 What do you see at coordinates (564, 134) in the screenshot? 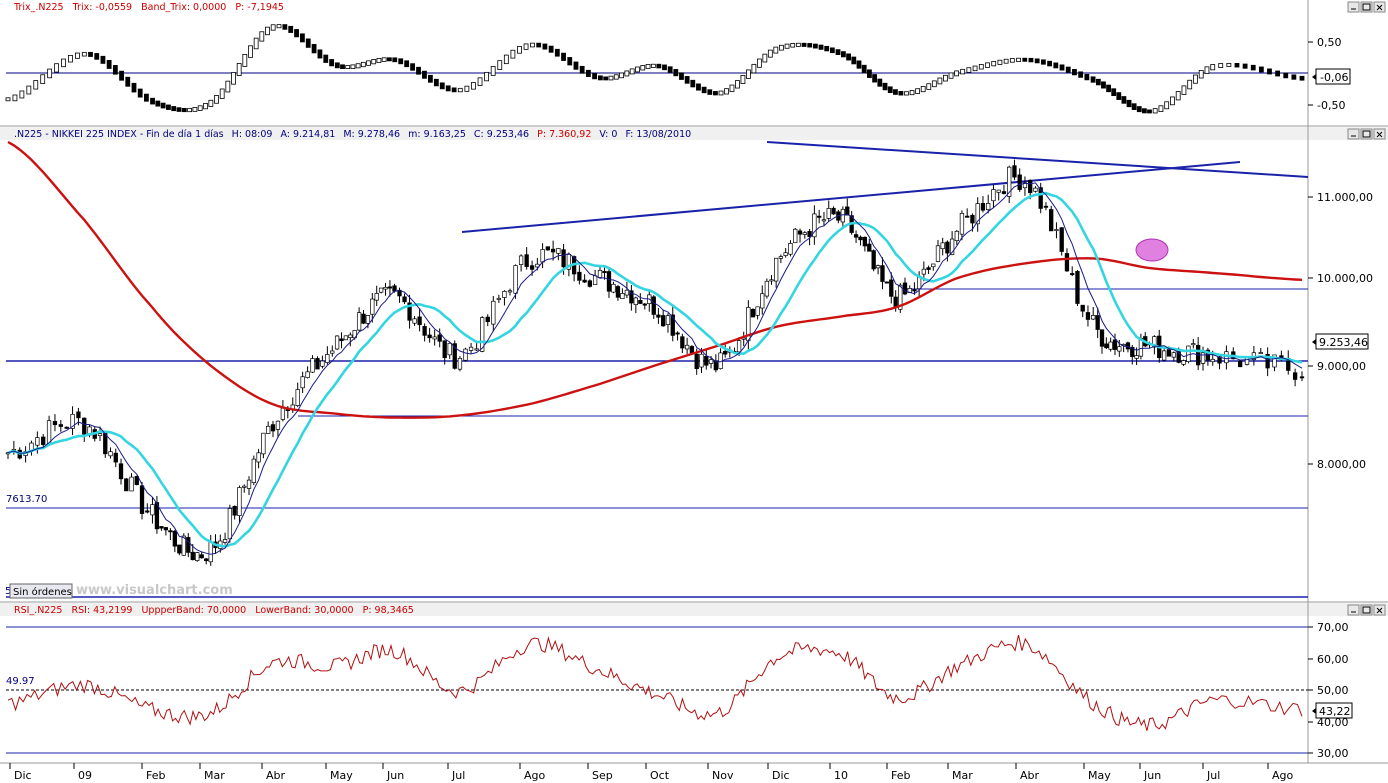
I see `price-field: P: 7.360,92` at bounding box center [564, 134].